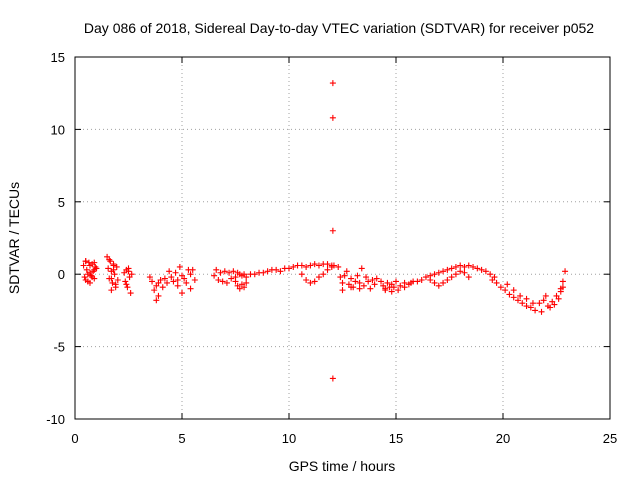  Describe the element at coordinates (14, 238) in the screenshot. I see `y-axis-label: SDTVAR / TECUs` at that location.